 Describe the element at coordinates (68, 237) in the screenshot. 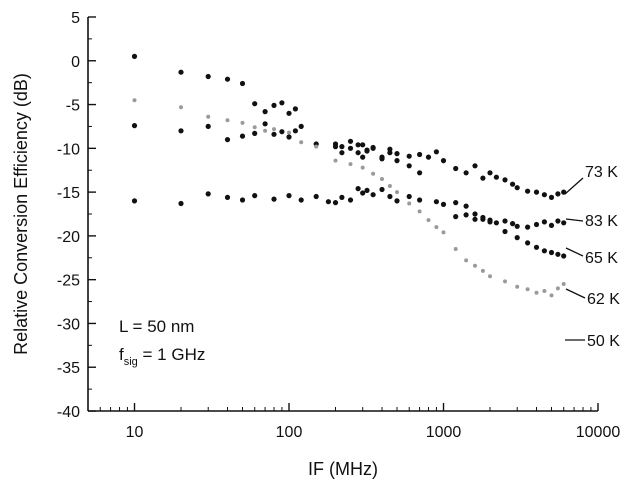

I see `y-tick-label: -20` at that location.